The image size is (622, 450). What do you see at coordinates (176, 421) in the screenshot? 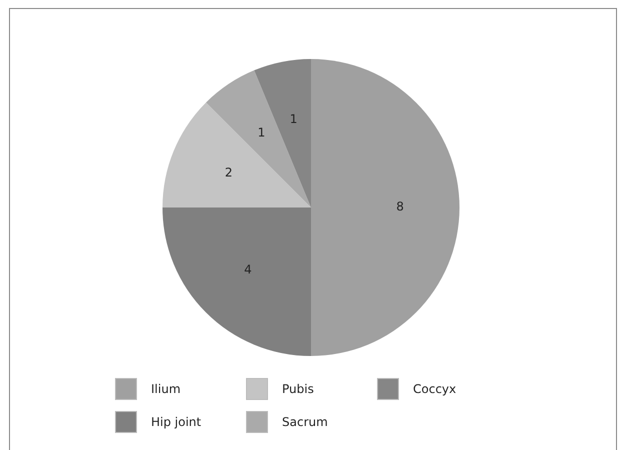
I see `legend-label: Hip joint` at bounding box center [176, 421].